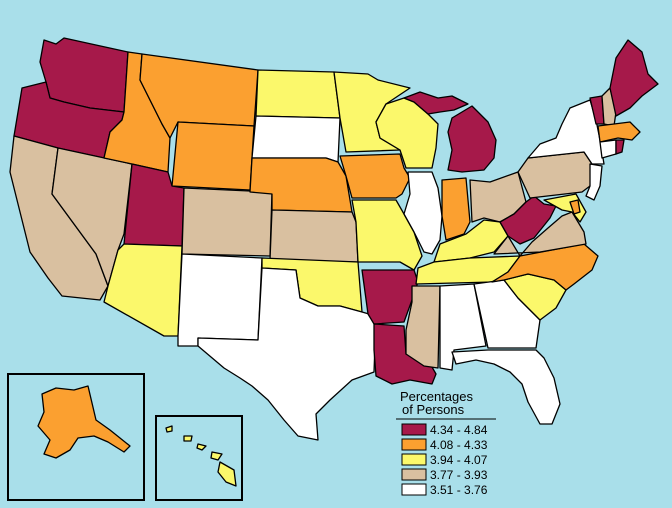 The width and height of the screenshot is (672, 508). Describe the element at coordinates (433, 409) in the screenshot. I see `legend-title-line2: of Persons` at that location.